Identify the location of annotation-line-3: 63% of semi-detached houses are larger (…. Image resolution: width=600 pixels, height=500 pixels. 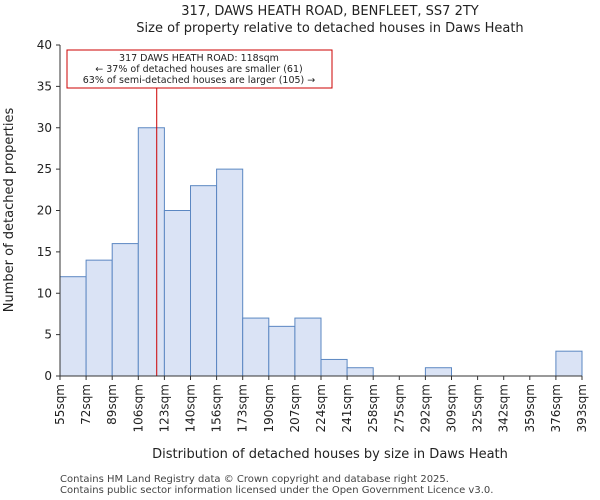
(199, 80).